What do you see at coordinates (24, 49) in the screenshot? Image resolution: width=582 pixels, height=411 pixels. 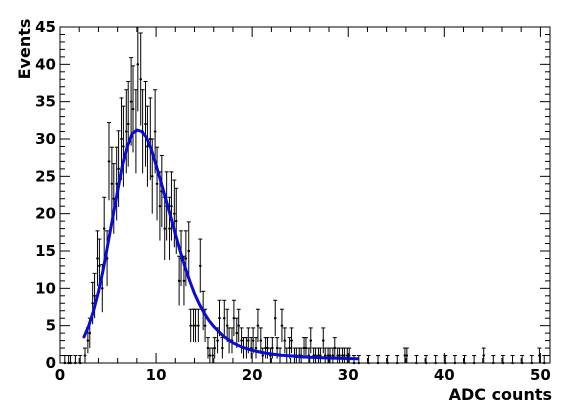 I see `y-axis-title: Events` at bounding box center [24, 49].